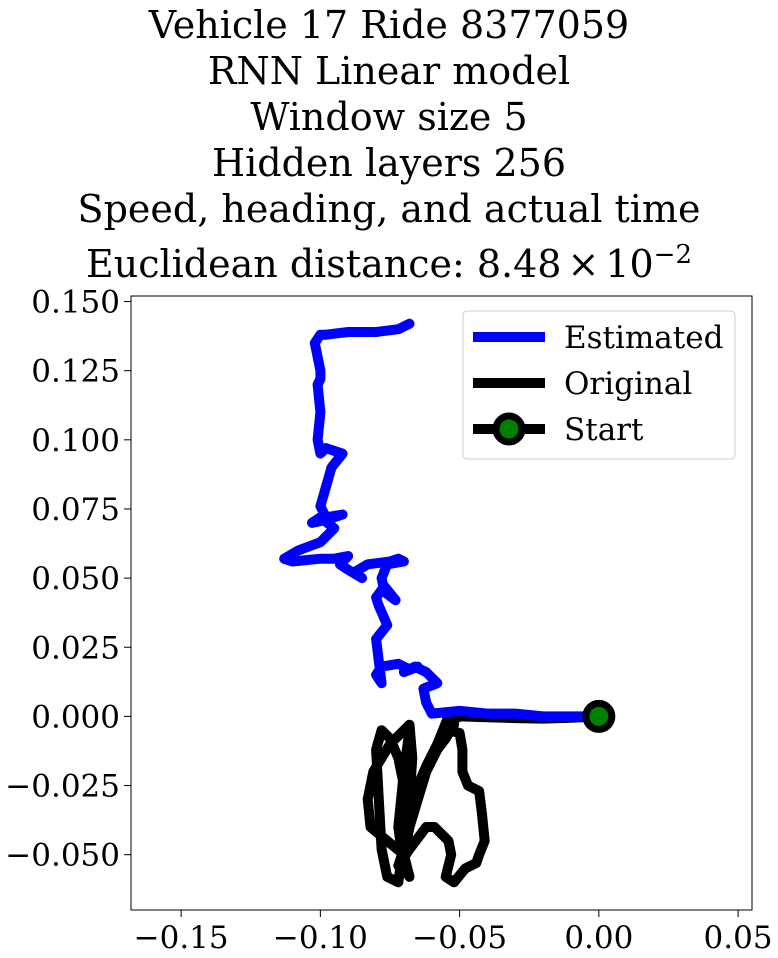 The image size is (778, 958). Describe the element at coordinates (628, 384) in the screenshot. I see `legend-label-original: Original` at that location.